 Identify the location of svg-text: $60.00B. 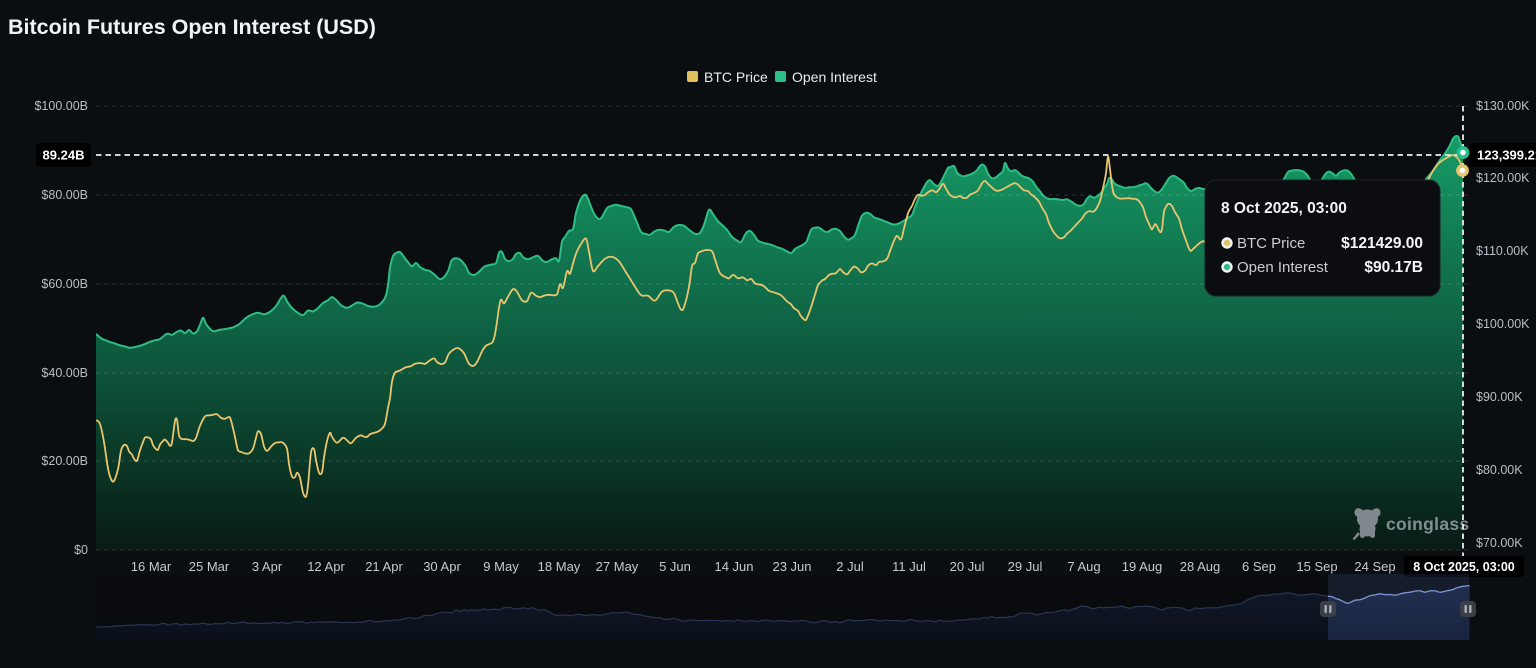
(64, 284).